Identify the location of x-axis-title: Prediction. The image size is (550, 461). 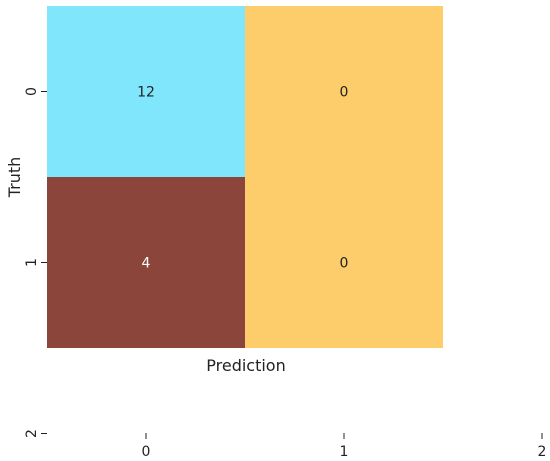
(245, 365).